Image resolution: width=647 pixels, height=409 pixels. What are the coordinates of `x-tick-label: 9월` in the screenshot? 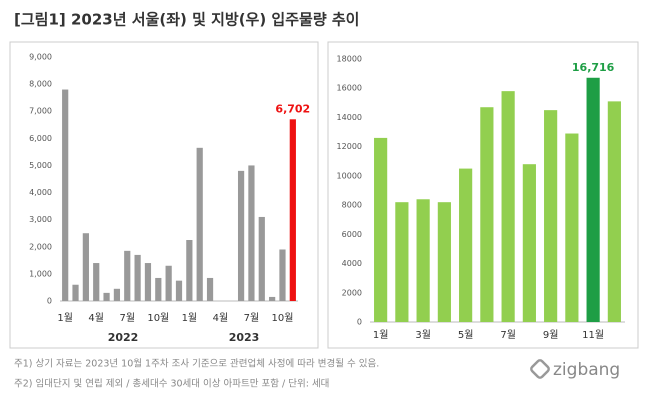 It's located at (551, 335).